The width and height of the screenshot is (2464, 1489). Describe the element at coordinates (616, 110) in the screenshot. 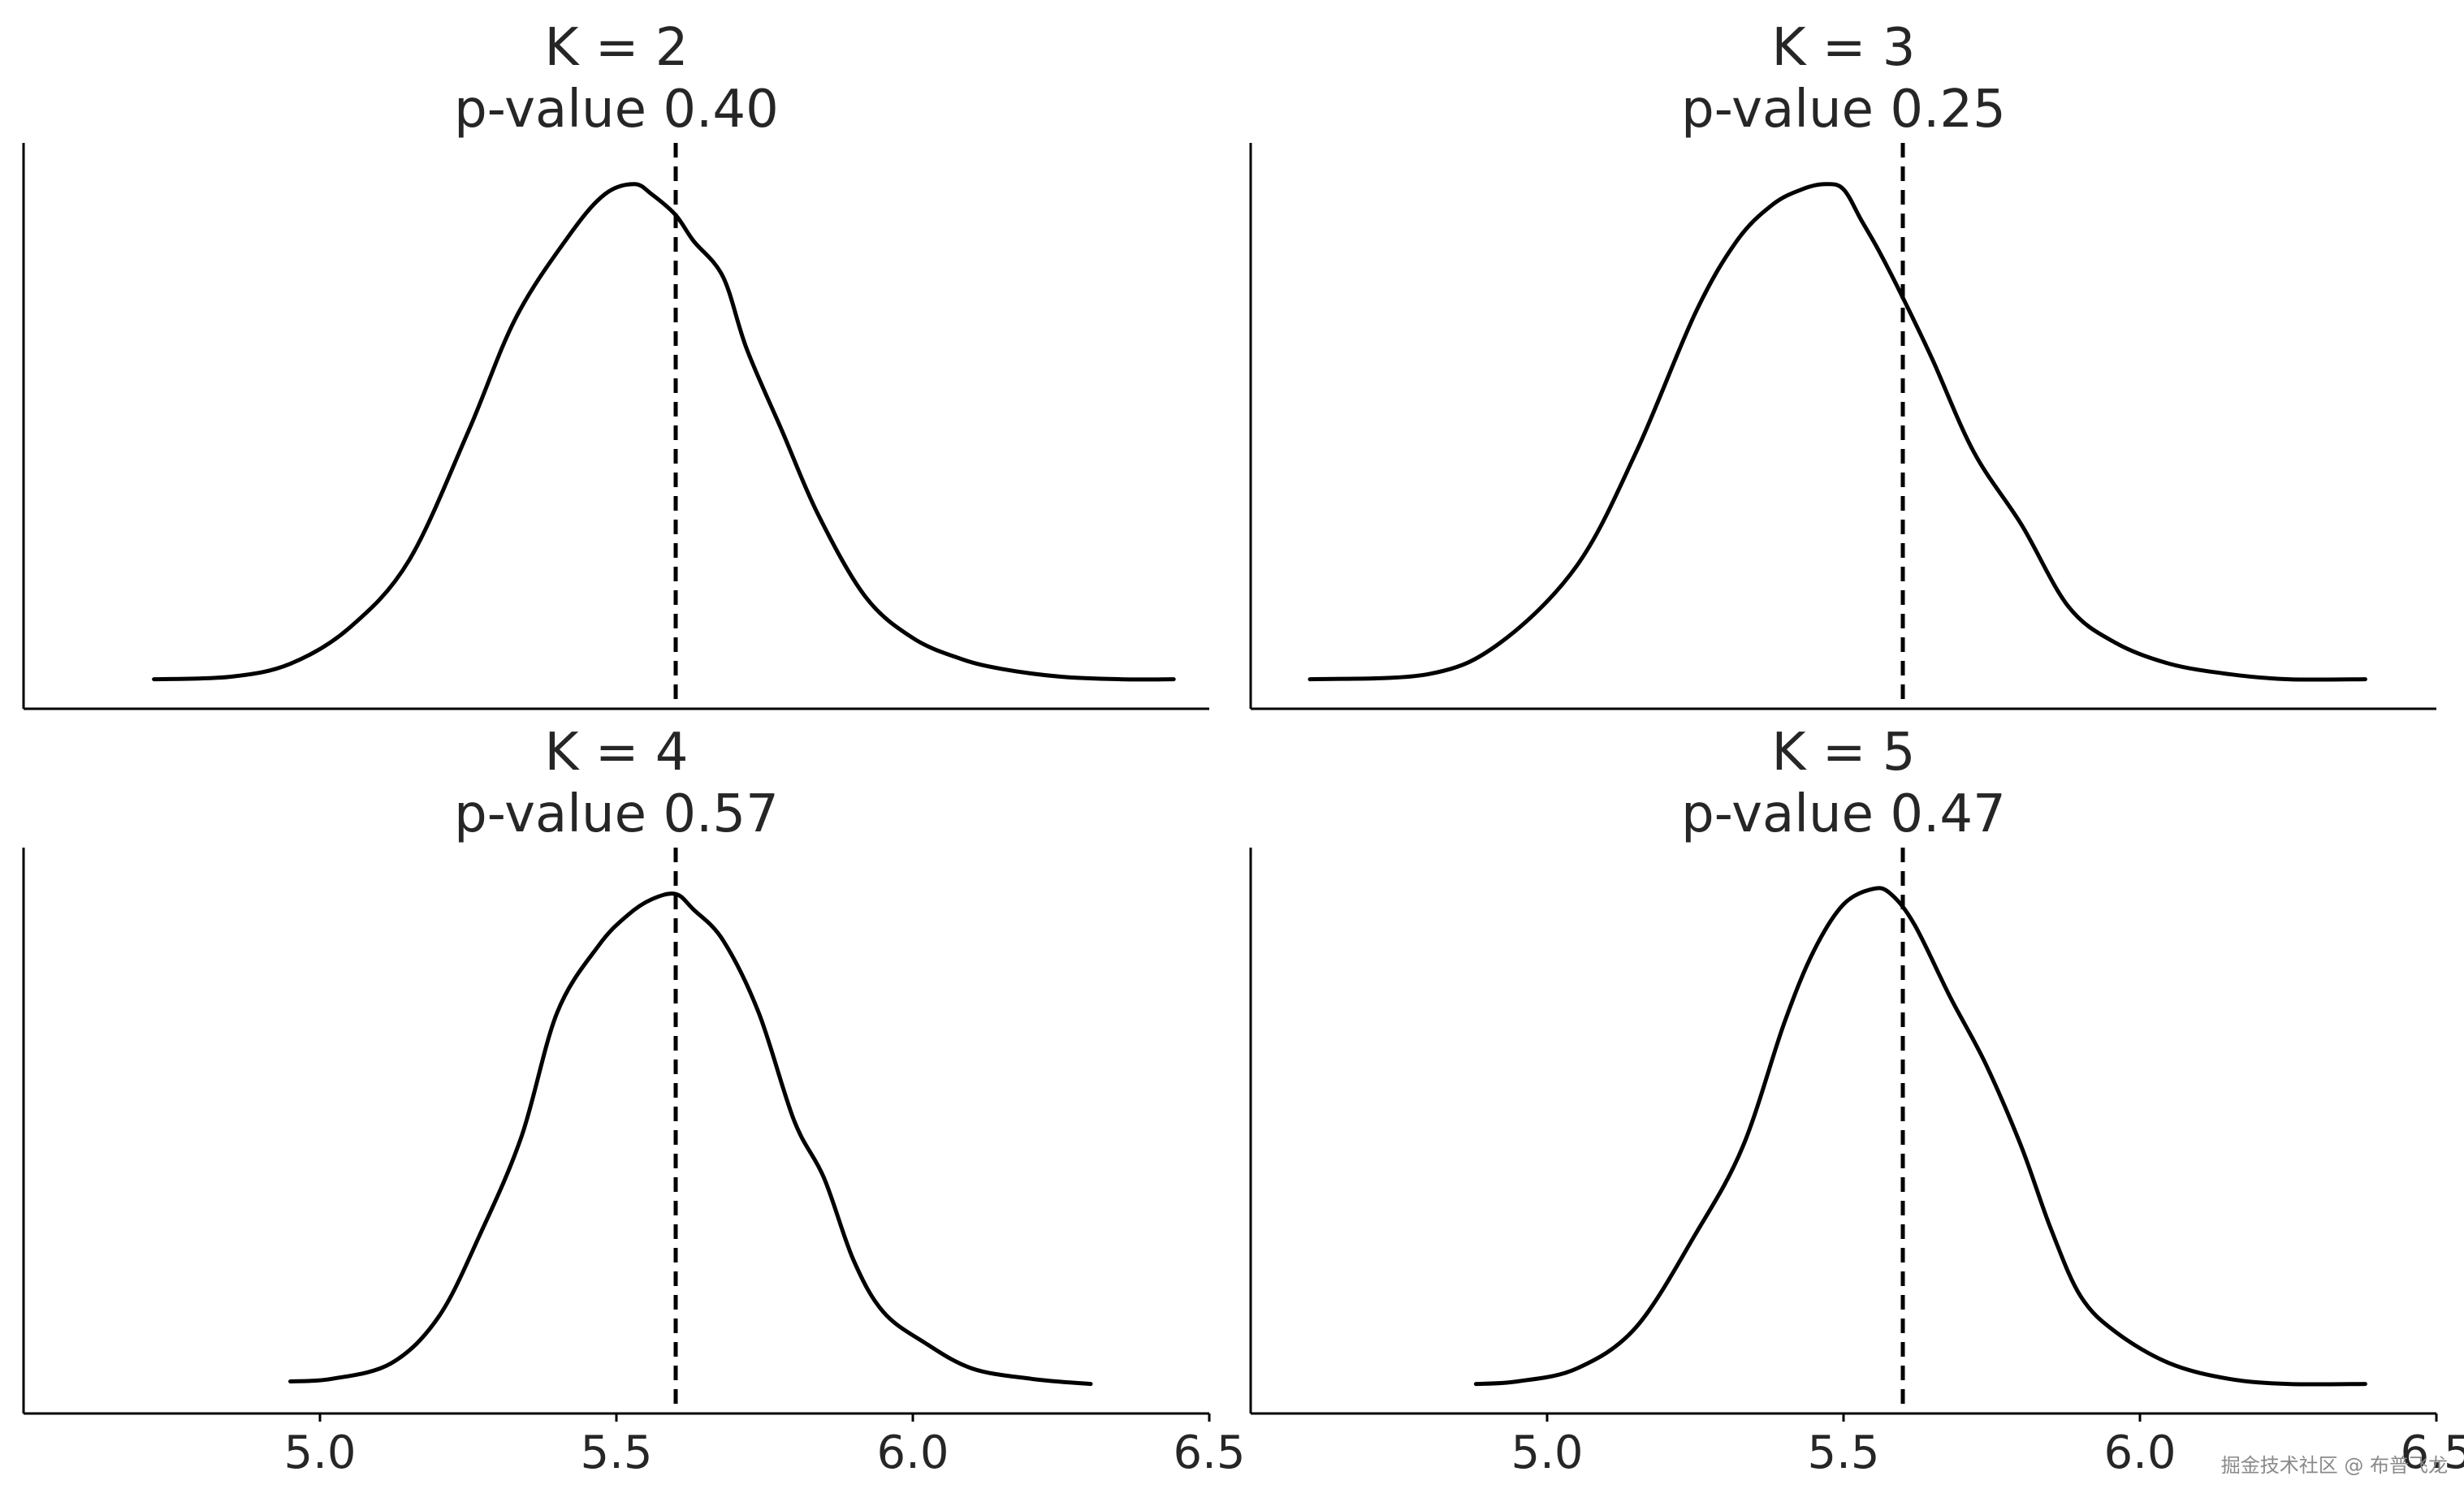

I see `panel-title-pvalue: p-value 0.40` at that location.